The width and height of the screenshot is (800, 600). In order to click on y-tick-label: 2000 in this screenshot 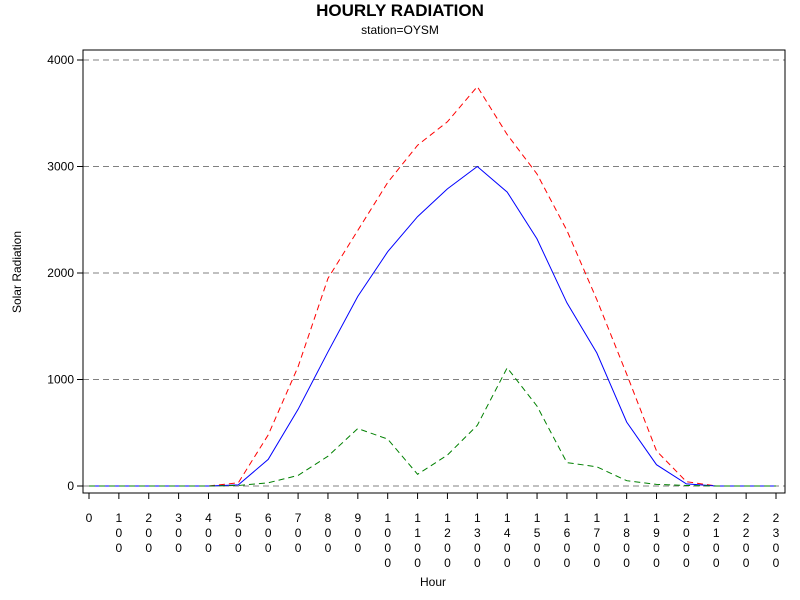, I will do `click(60, 273)`.